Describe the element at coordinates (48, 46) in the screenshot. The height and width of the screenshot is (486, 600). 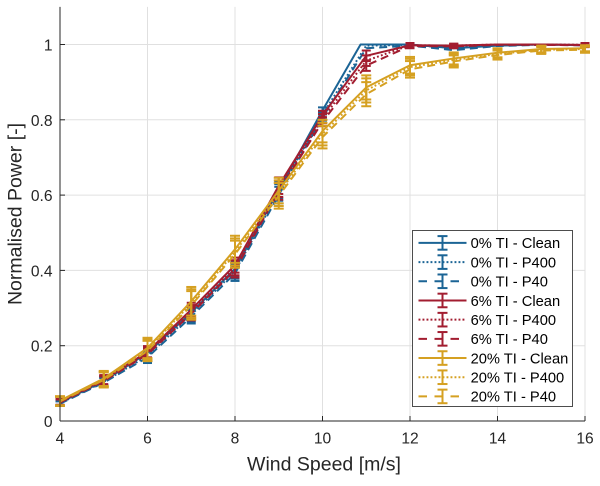
I see `svg-text: 1` at that location.